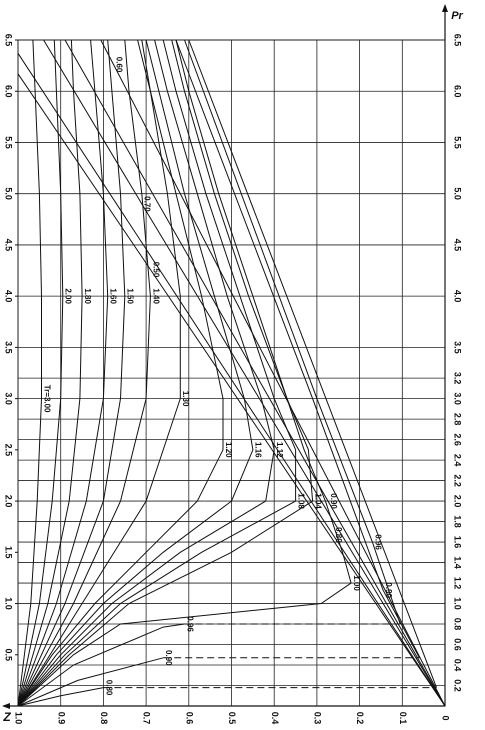 The height and width of the screenshot is (730, 485). What do you see at coordinates (147, 718) in the screenshot?
I see `z-tick-label: 0.7` at bounding box center [147, 718].